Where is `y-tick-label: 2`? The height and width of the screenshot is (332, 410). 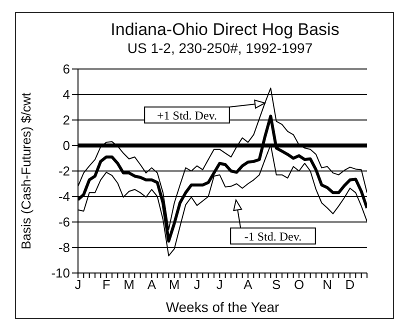
y-tick-label: 2 is located at coordinates (66, 120).